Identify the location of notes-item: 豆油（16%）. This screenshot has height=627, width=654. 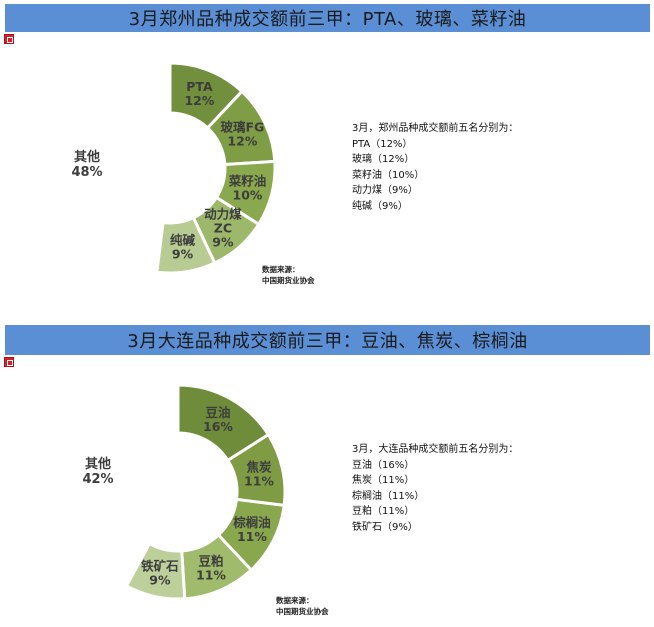
(383, 465).